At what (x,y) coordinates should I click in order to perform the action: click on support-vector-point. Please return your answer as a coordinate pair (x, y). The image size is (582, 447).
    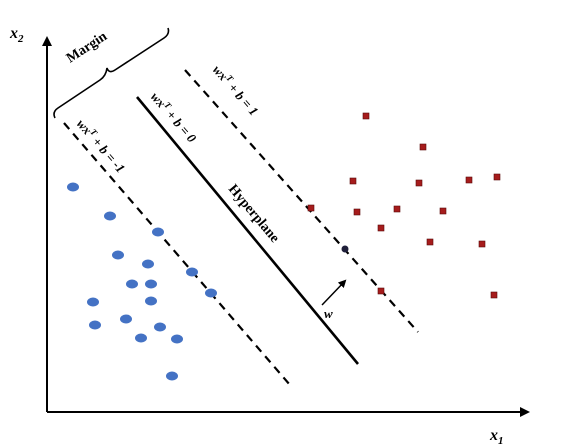
    Looking at the image, I should click on (345, 249).